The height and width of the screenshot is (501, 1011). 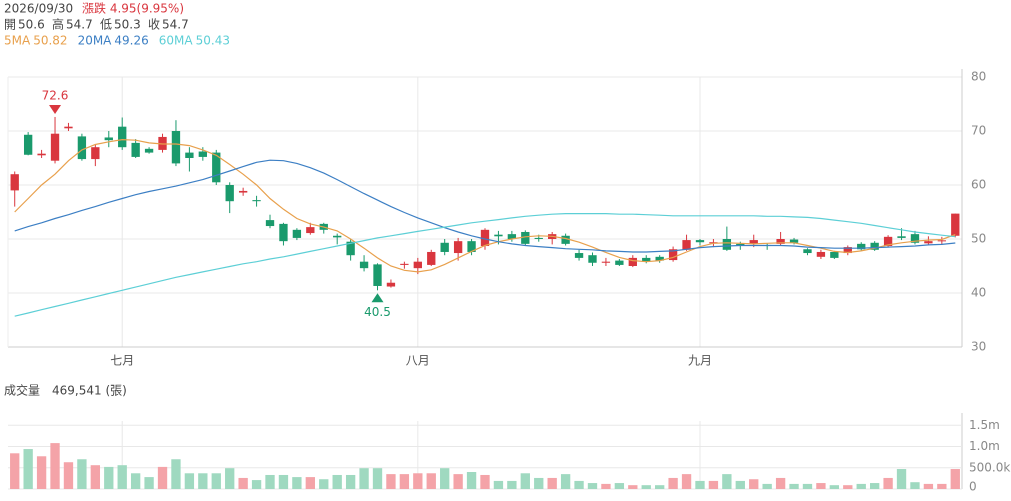 What do you see at coordinates (133, 8) in the screenshot?
I see `change: 漲跌 4.95(9.95%)` at bounding box center [133, 8].